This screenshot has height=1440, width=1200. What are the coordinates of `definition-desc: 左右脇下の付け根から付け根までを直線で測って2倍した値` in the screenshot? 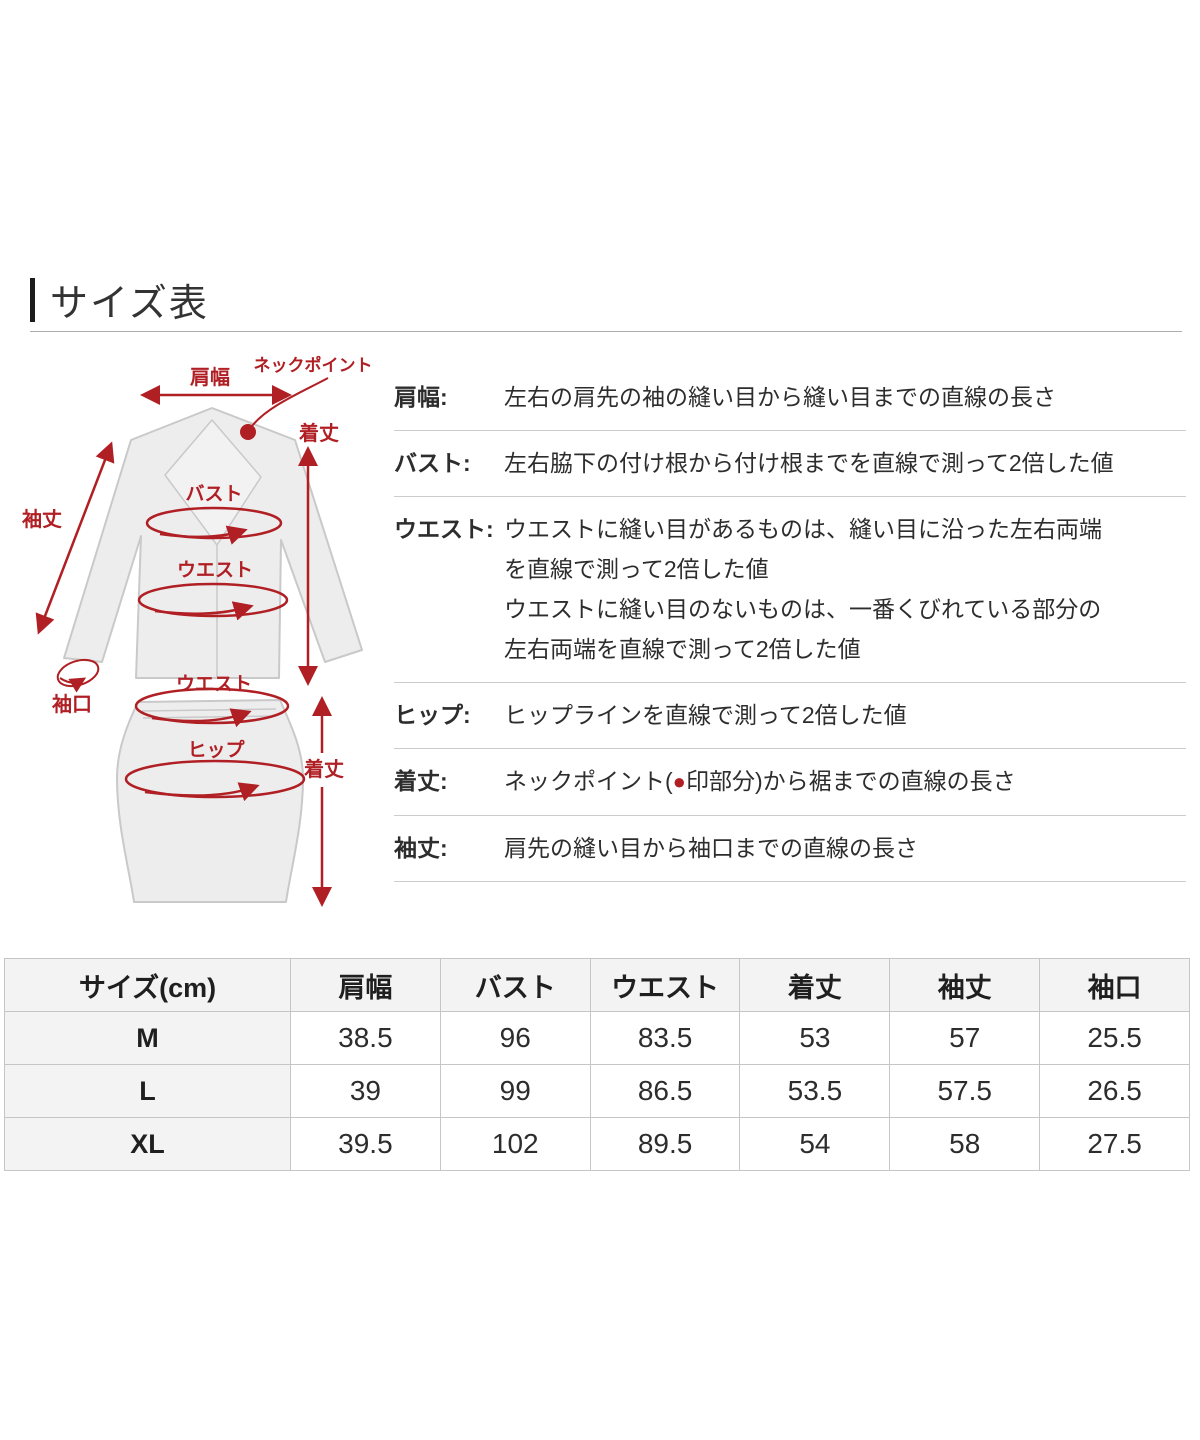 It's located at (809, 463).